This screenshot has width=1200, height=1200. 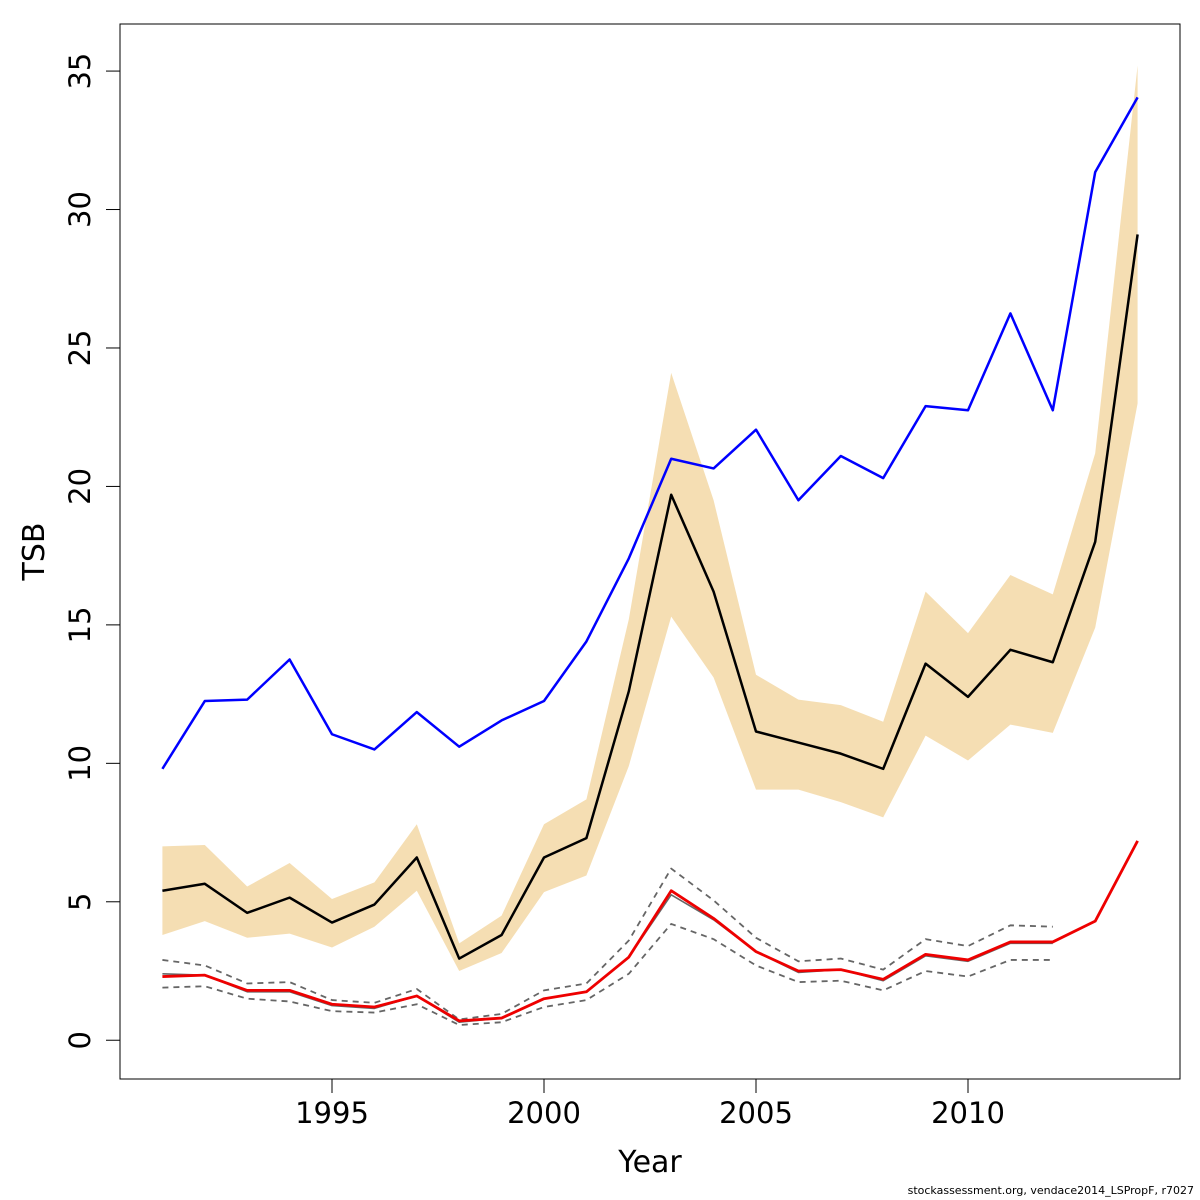 I want to click on x-tick-label: 2010, so click(x=968, y=1113).